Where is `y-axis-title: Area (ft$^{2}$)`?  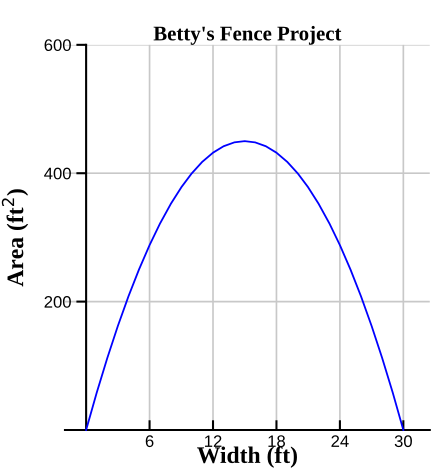
y-axis-title: Area (ft$^{2}$) is located at coordinates (15, 238).